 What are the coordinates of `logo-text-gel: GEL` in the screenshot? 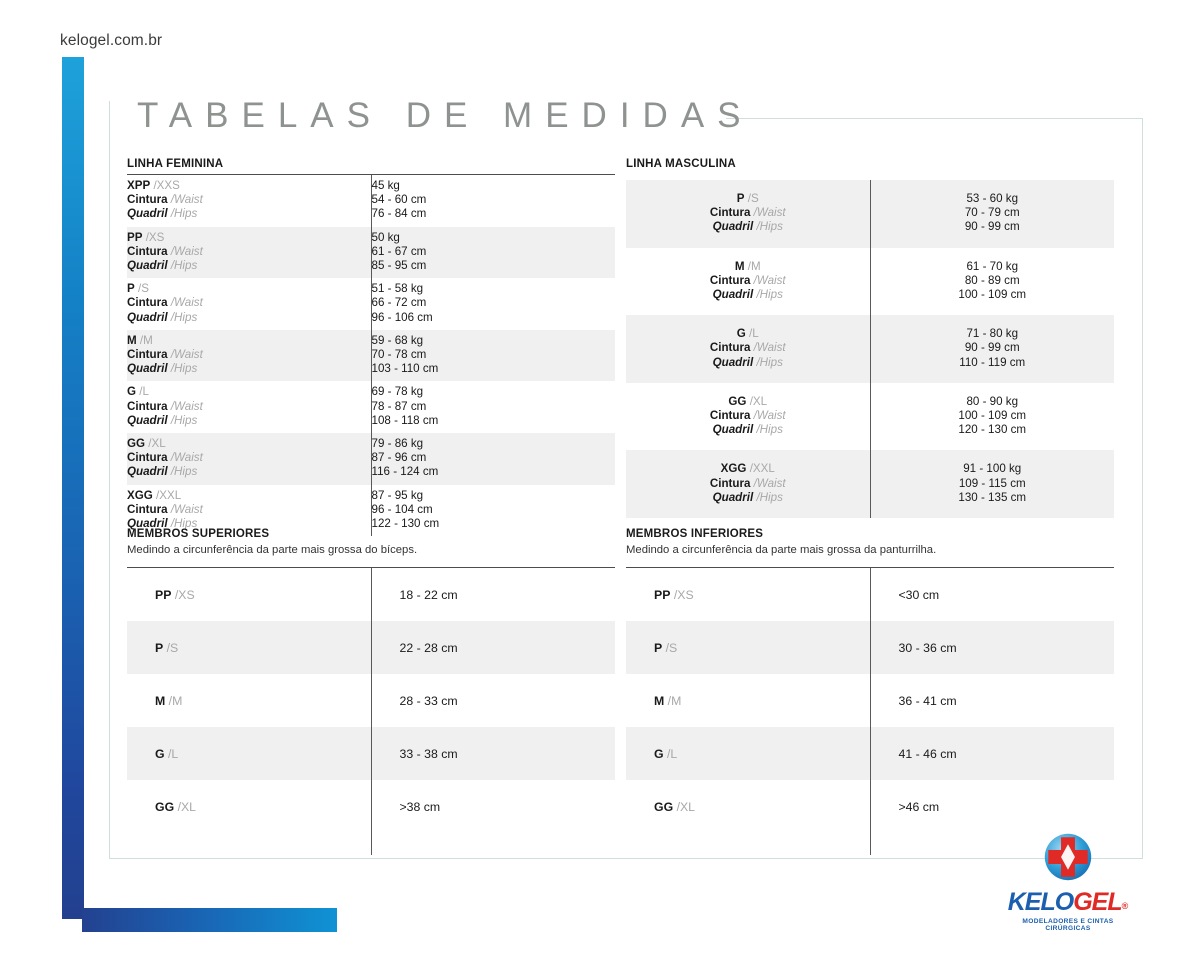 It's located at (1097, 902).